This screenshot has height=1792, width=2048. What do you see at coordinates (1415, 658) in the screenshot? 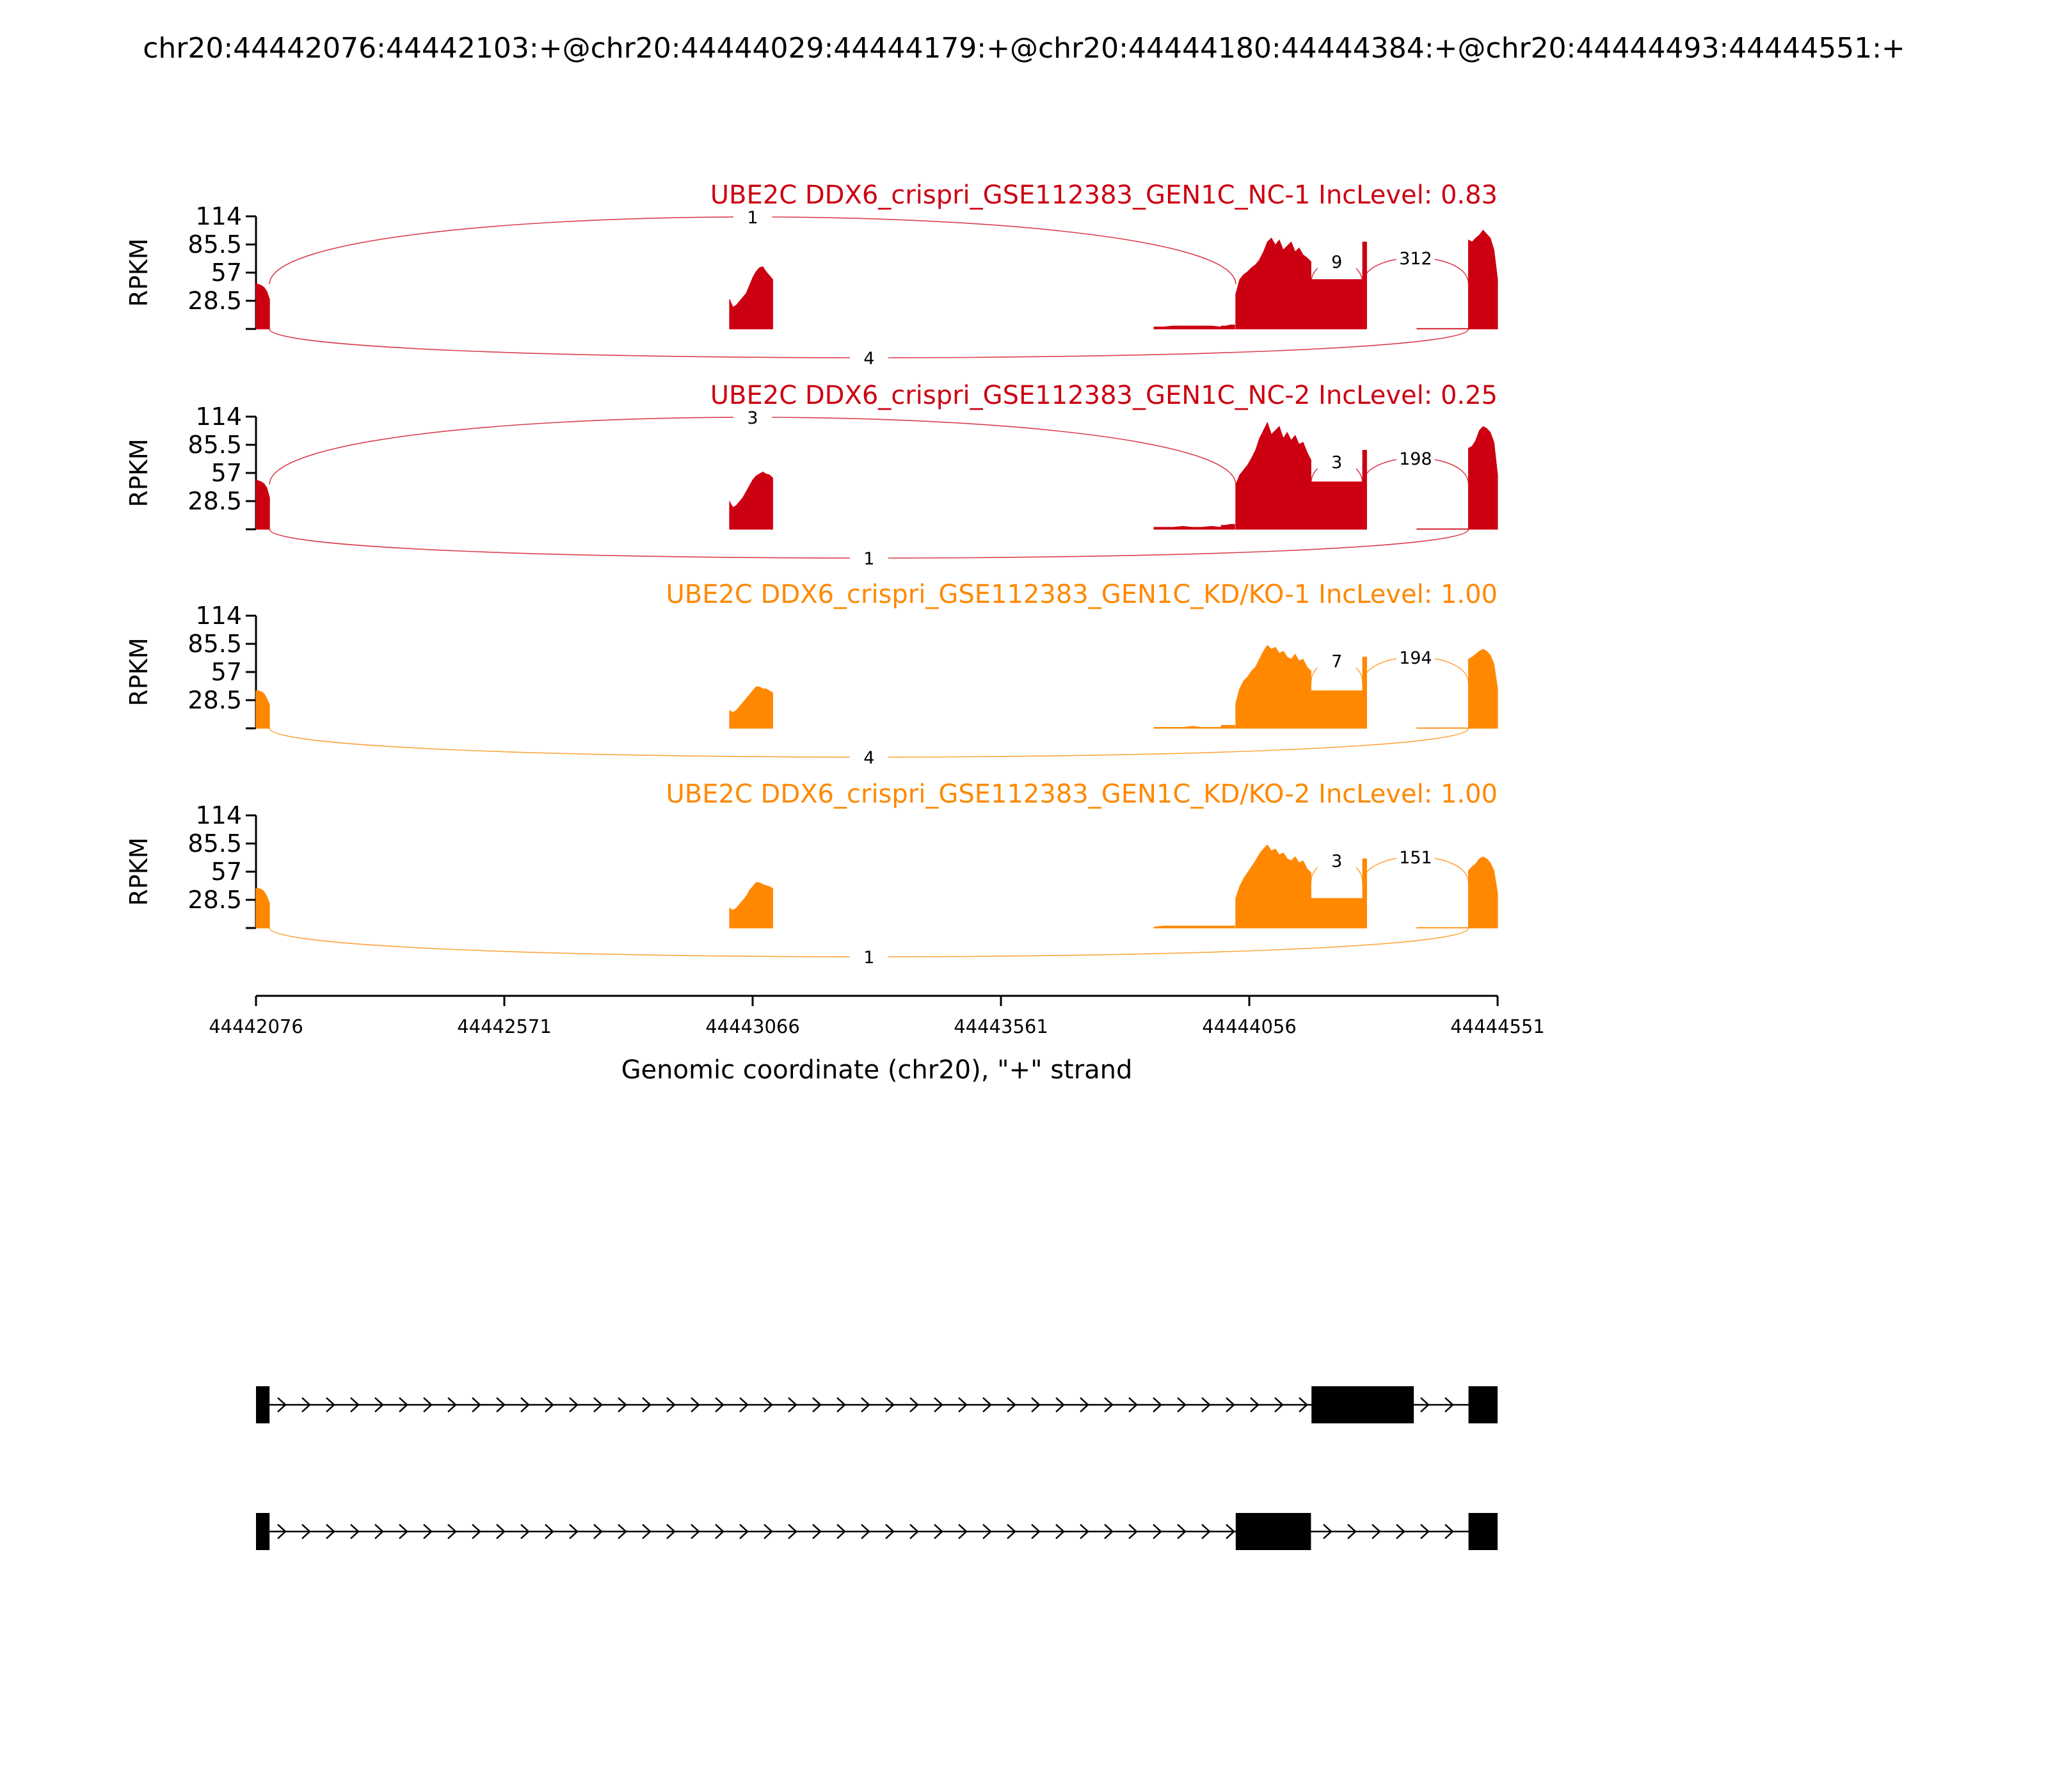
I see `junction-count: 194` at bounding box center [1415, 658].